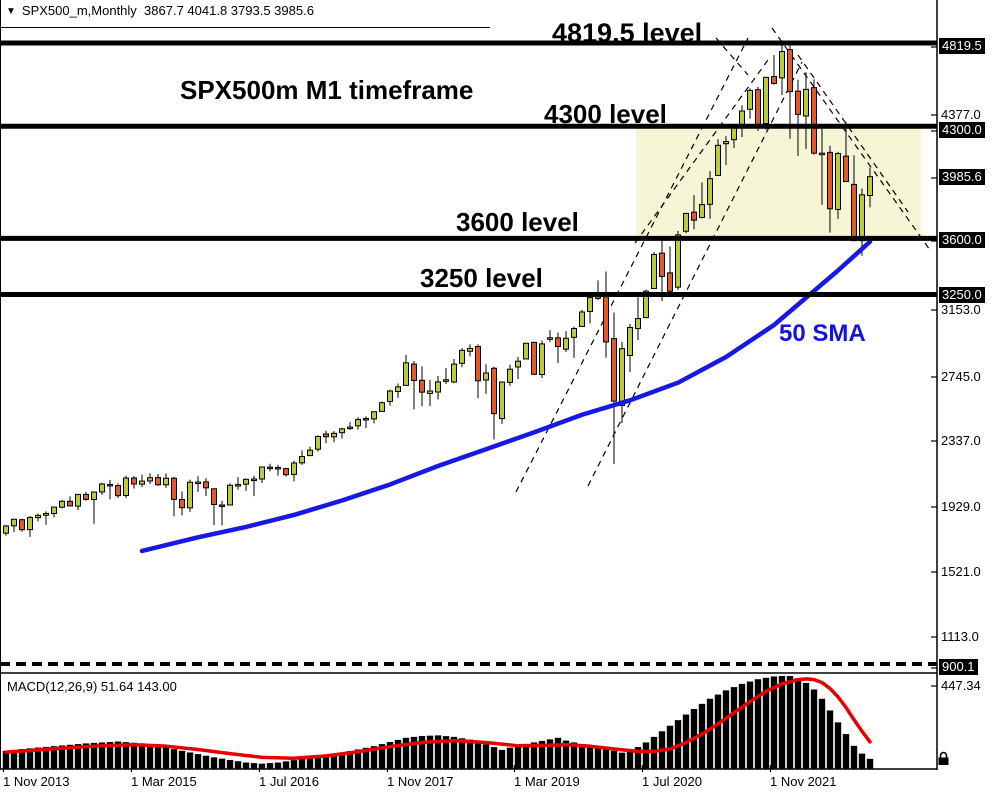  What do you see at coordinates (672, 781) in the screenshot?
I see `time-axis-label: 1 Jul 2020` at bounding box center [672, 781].